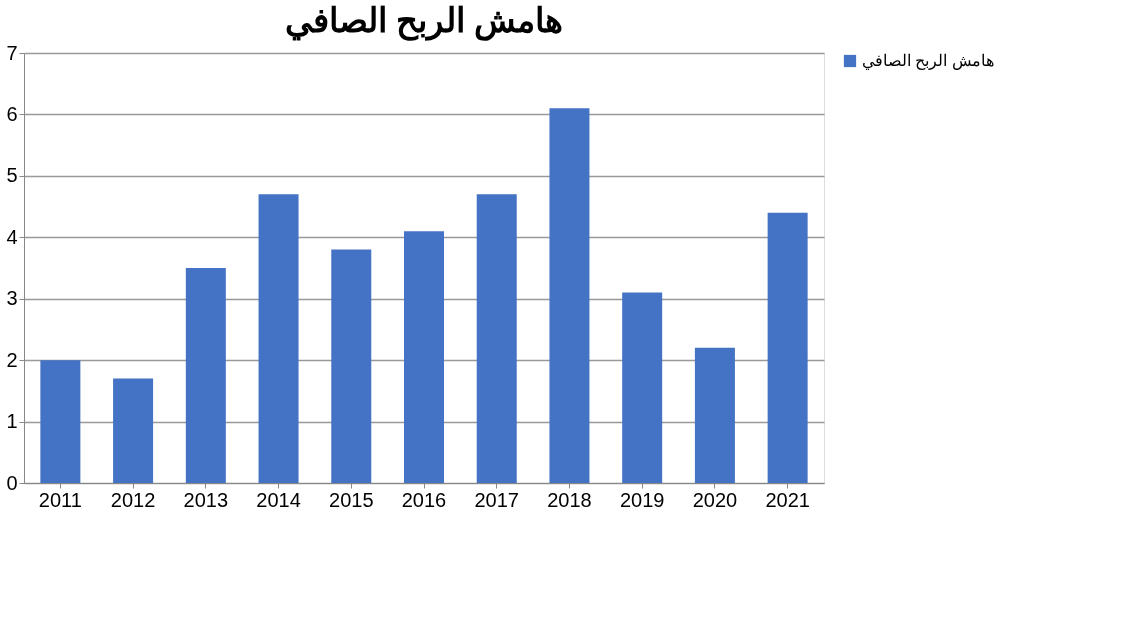  I want to click on y-tick-label: 0, so click(12, 482).